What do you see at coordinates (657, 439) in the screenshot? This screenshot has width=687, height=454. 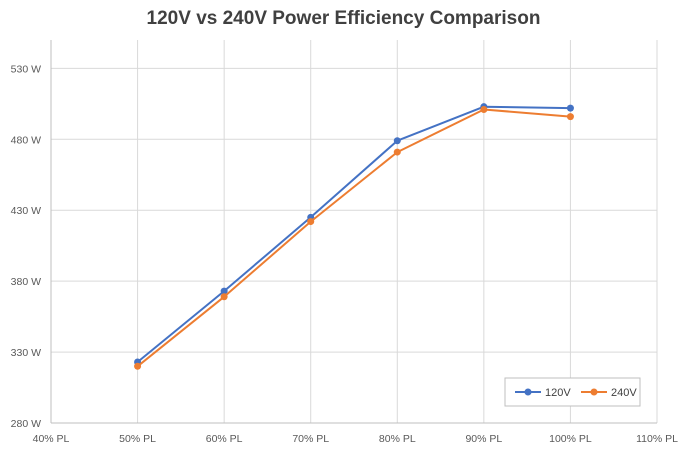 I see `x-tick-label: 110% PL` at bounding box center [657, 439].